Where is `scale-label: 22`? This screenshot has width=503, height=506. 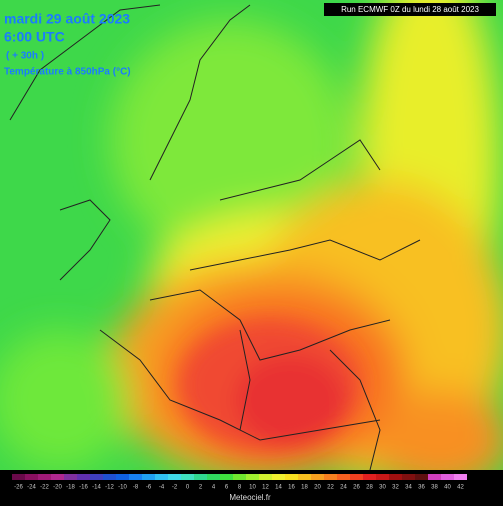
scale-label: 22 is located at coordinates (330, 488).